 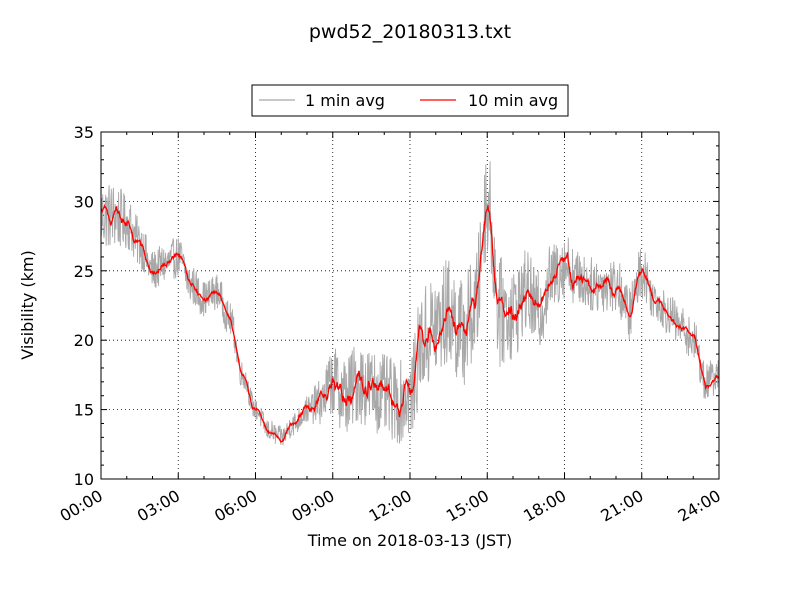 What do you see at coordinates (699, 506) in the screenshot?
I see `x-tick-label: 24:00` at bounding box center [699, 506].